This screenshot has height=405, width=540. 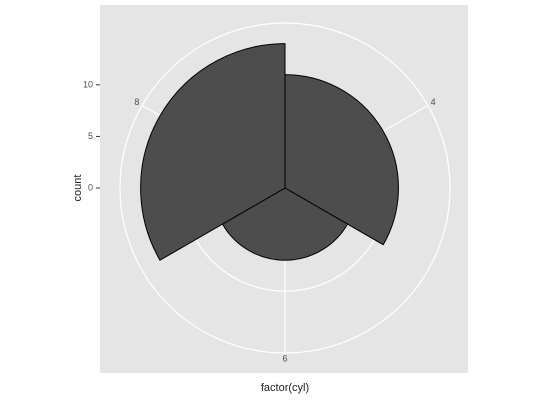 What do you see at coordinates (433, 102) in the screenshot?
I see `x-tick-label: 4` at bounding box center [433, 102].